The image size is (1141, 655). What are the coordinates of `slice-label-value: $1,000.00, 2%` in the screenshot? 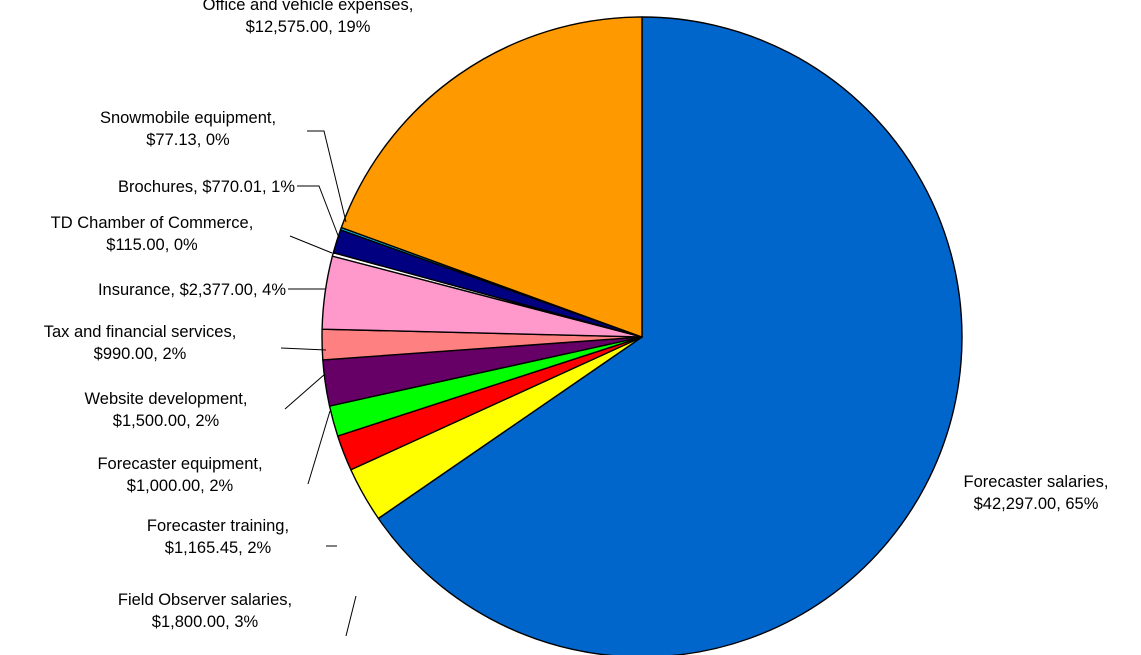 It's located at (180, 486).